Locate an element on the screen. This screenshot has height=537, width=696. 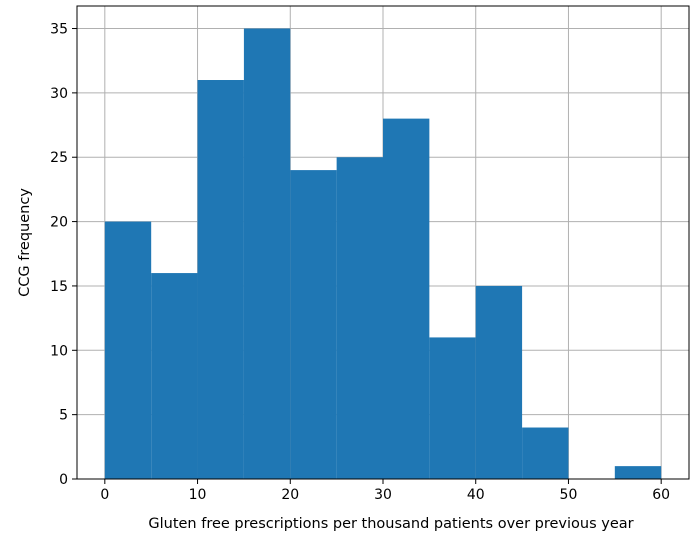
x-tick-label: 60 is located at coordinates (661, 495).